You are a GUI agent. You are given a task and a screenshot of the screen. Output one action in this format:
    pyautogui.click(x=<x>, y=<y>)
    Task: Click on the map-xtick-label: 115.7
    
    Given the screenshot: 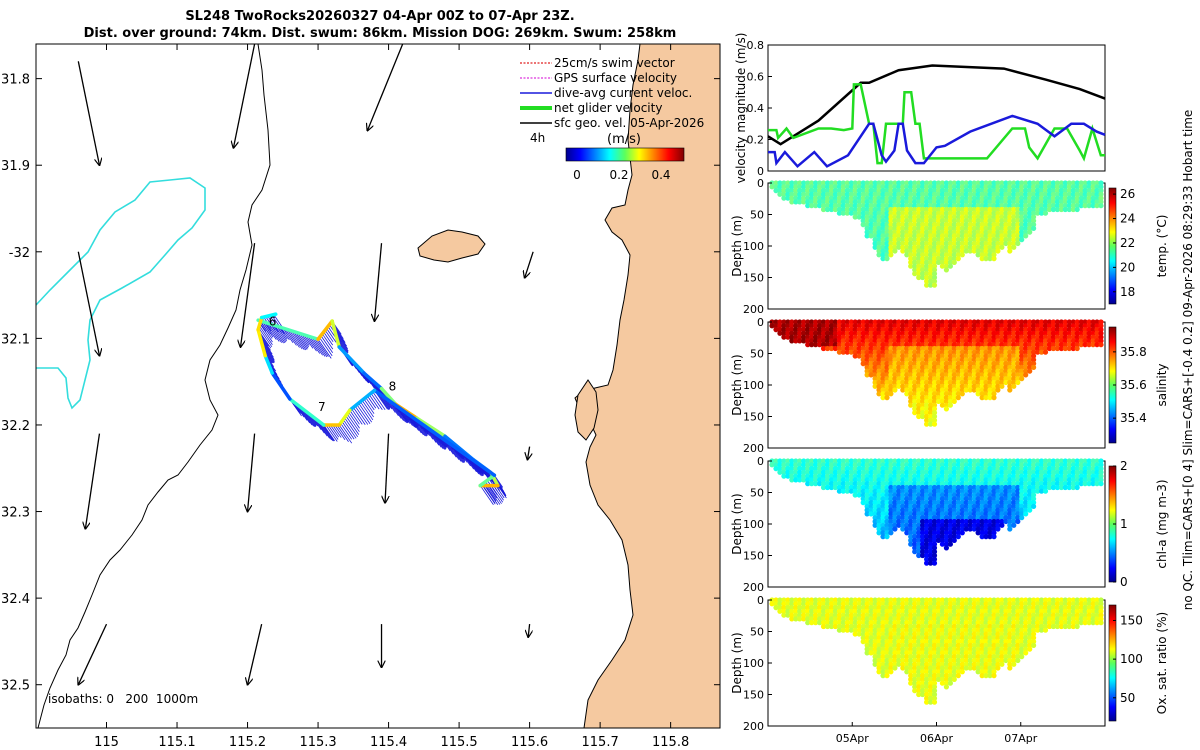 What is the action you would take?
    pyautogui.click(x=600, y=742)
    